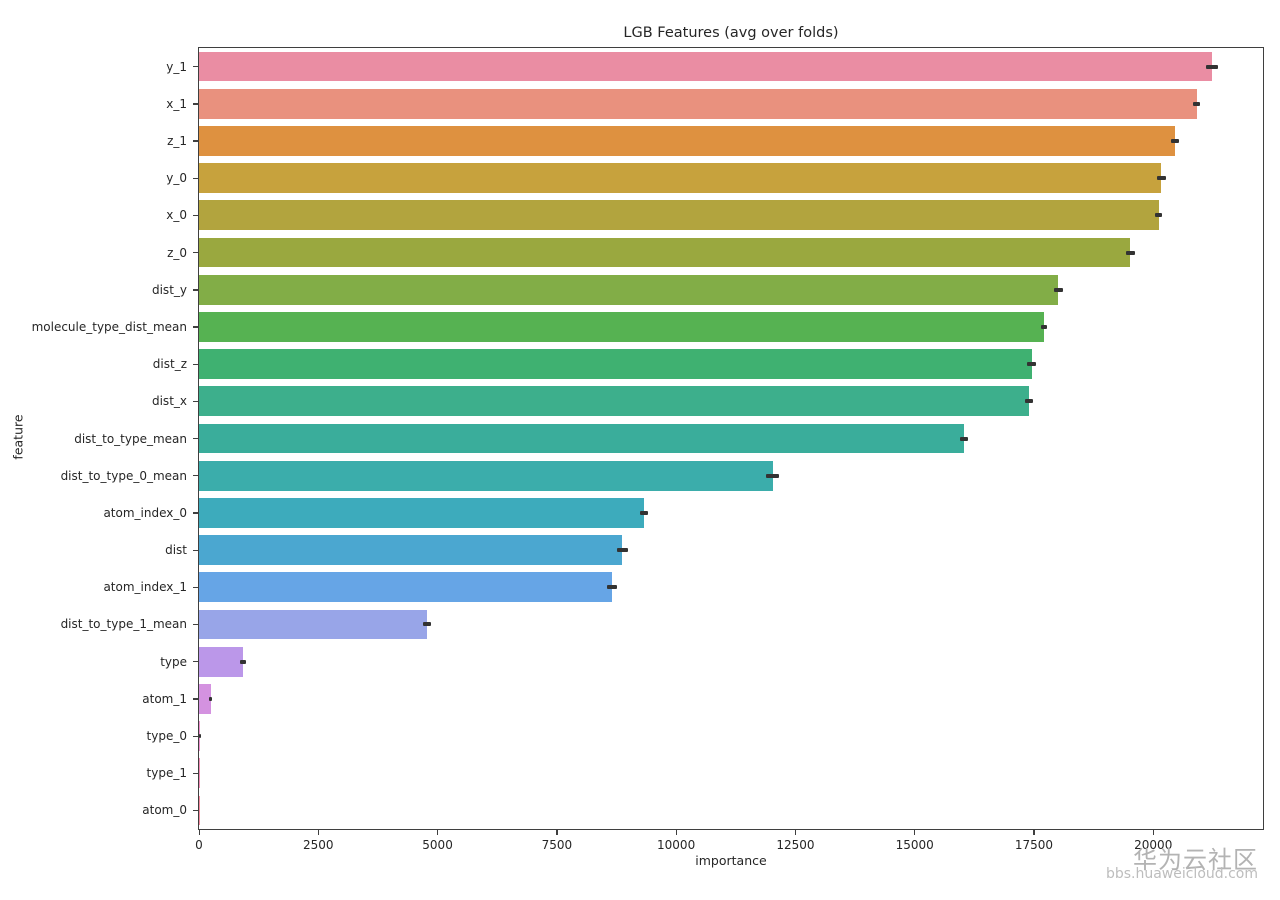 The height and width of the screenshot is (900, 1280). What do you see at coordinates (1153, 845) in the screenshot?
I see `x-tick-label: 20000` at bounding box center [1153, 845].